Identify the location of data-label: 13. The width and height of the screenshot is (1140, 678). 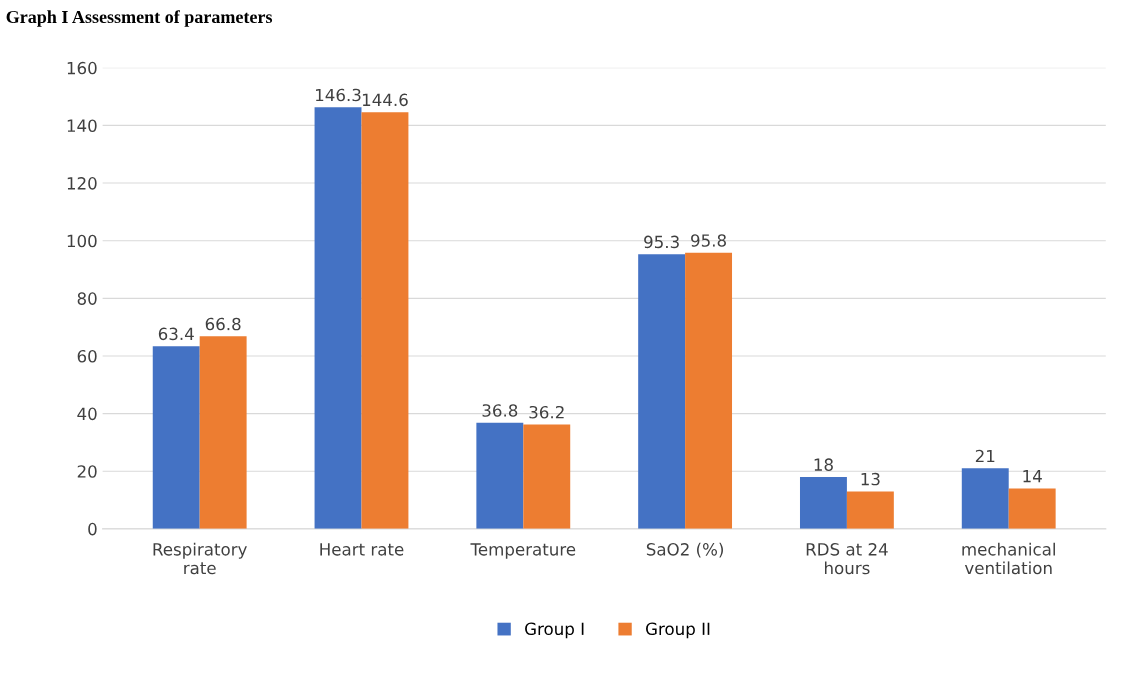
(870, 479).